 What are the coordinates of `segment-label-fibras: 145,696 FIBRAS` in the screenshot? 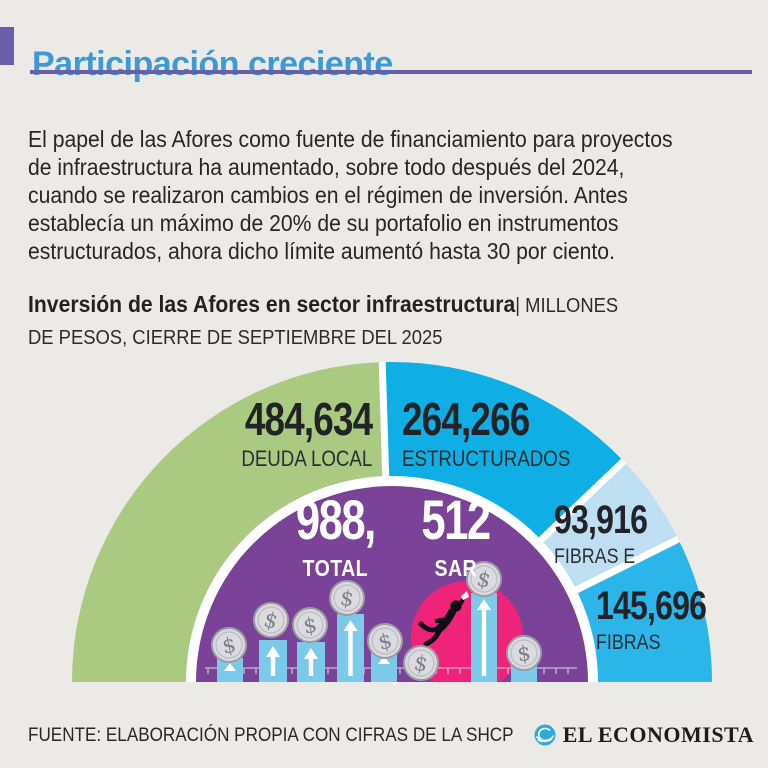 It's located at (665, 620).